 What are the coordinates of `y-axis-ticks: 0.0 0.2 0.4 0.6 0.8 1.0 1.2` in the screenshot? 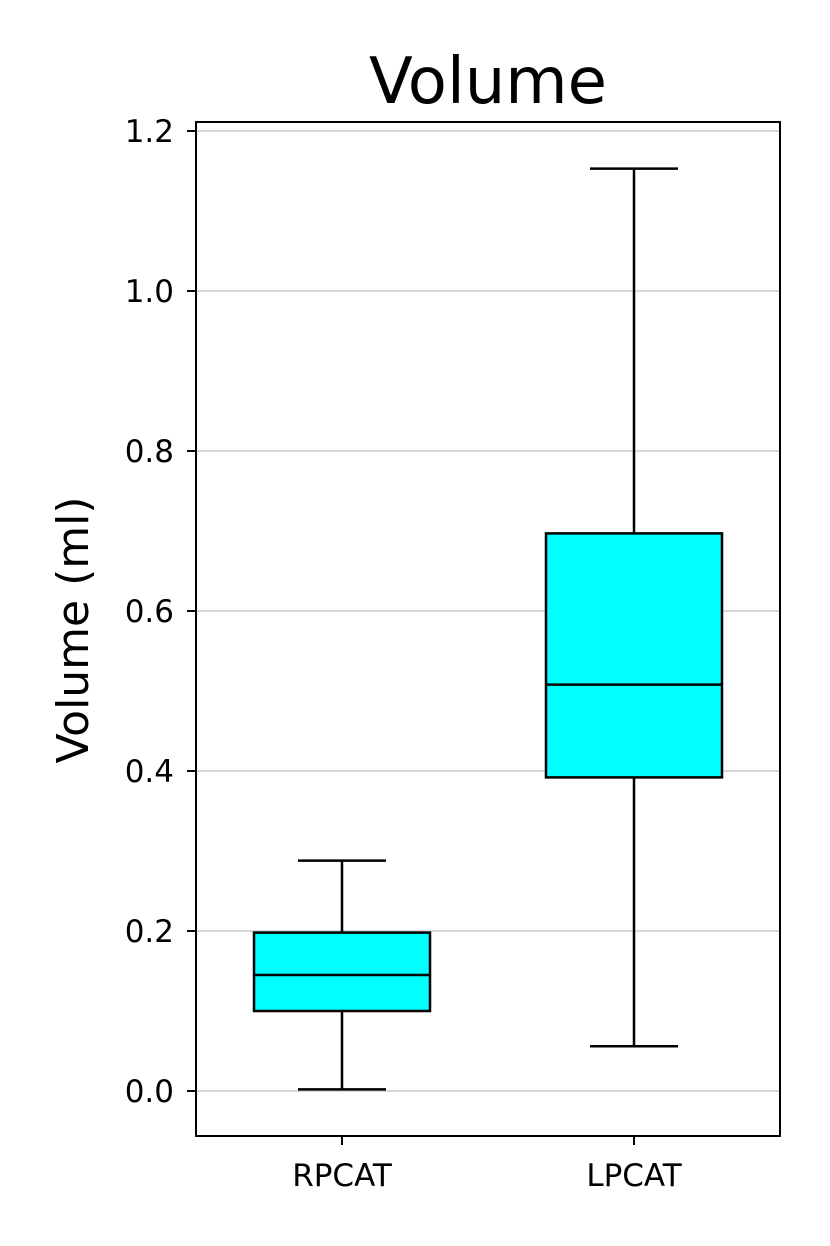 It's located at (160, 612).